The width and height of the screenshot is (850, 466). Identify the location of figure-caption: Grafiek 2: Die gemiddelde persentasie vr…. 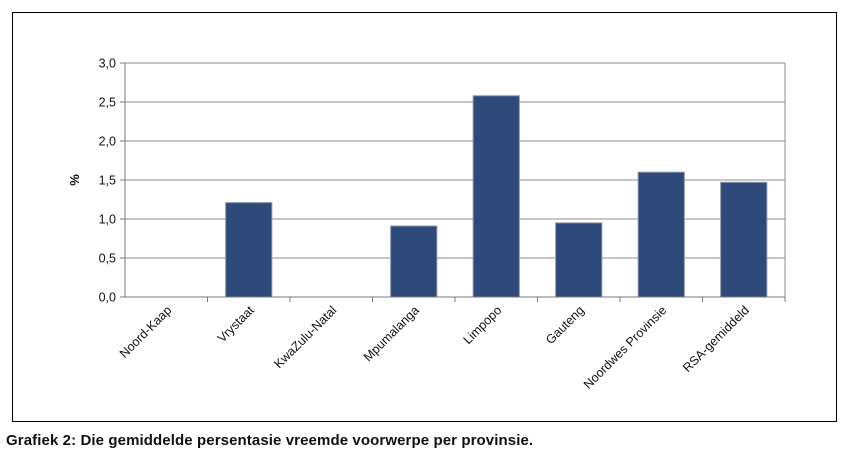
(270, 440).